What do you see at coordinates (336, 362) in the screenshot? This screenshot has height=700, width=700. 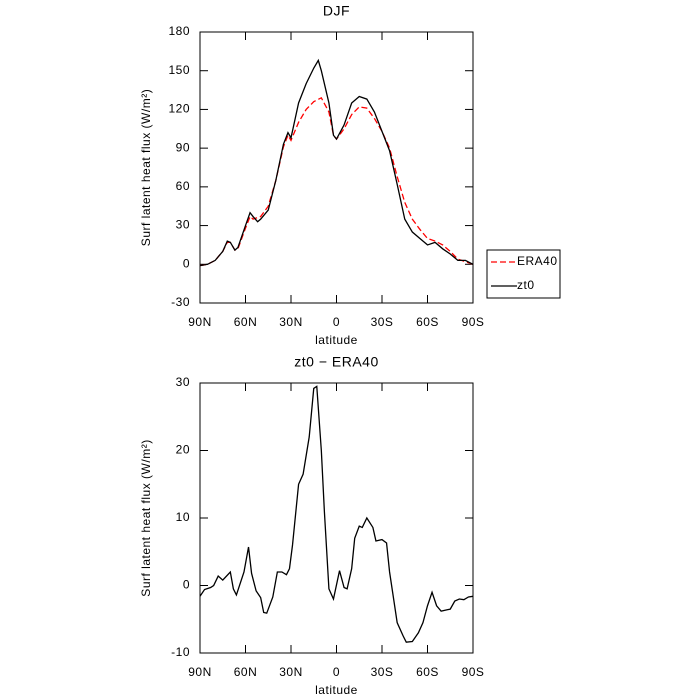 I see `chart-title: zt0 − ERA40` at bounding box center [336, 362].